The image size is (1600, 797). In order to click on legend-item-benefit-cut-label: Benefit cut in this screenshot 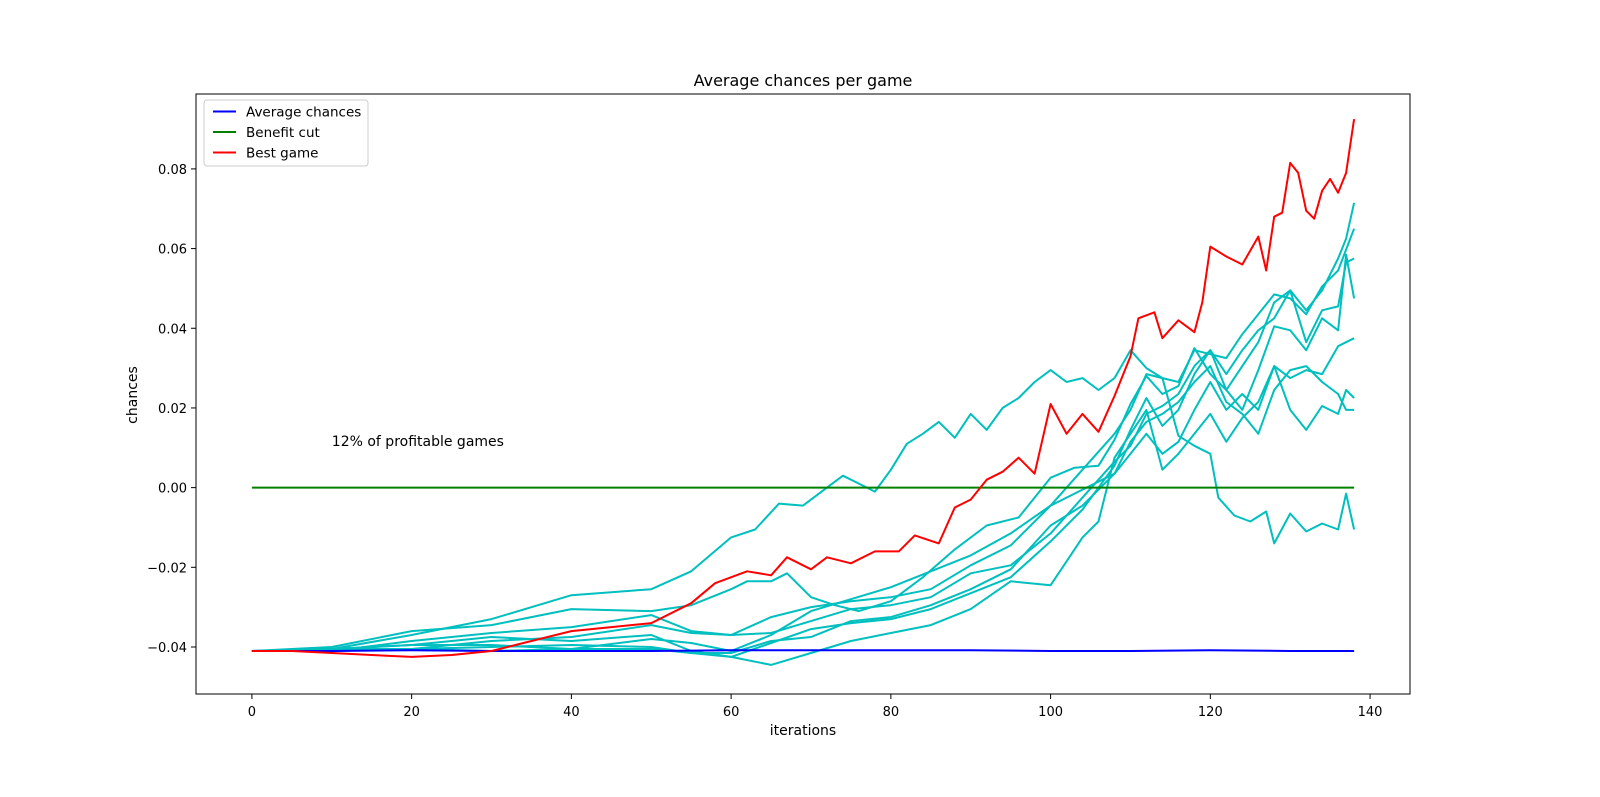, I will do `click(283, 133)`.